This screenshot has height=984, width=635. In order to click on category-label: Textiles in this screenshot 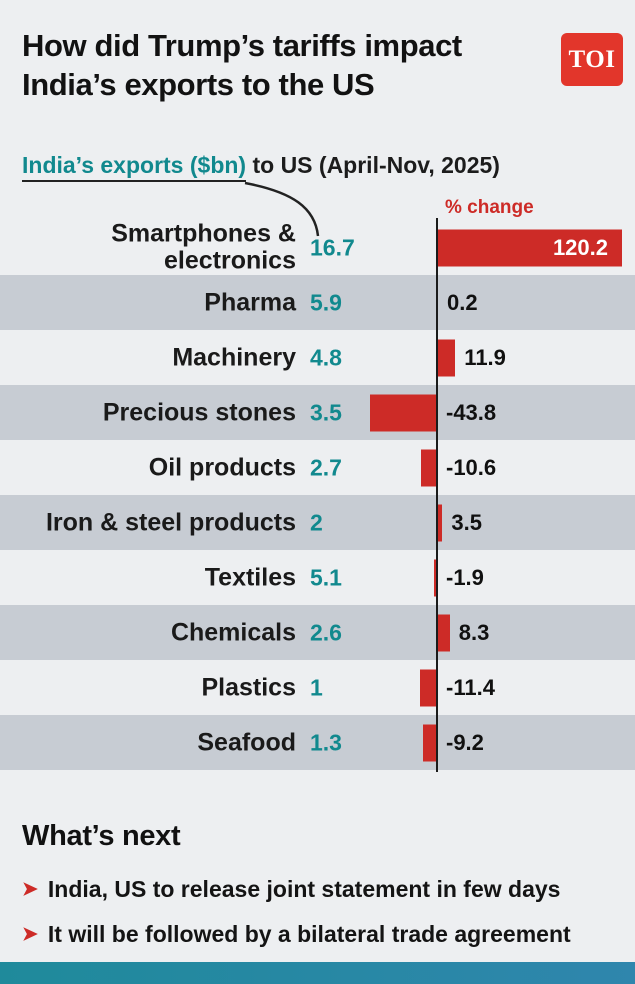, I will do `click(250, 576)`.